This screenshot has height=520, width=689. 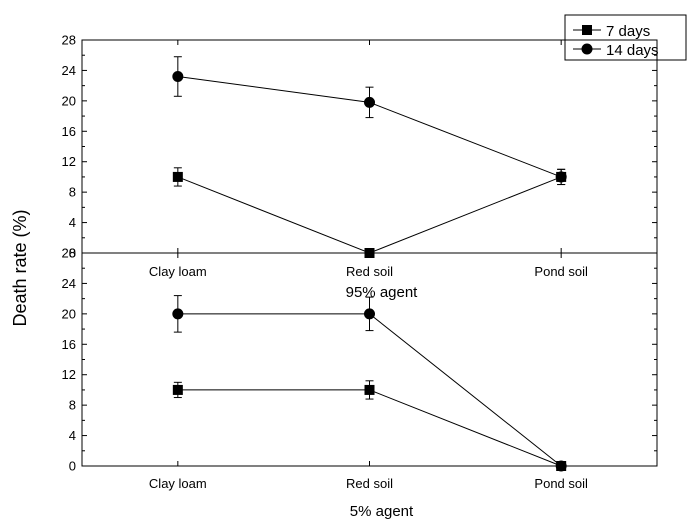 I want to click on panel0-series-line-7-days, so click(x=369, y=215).